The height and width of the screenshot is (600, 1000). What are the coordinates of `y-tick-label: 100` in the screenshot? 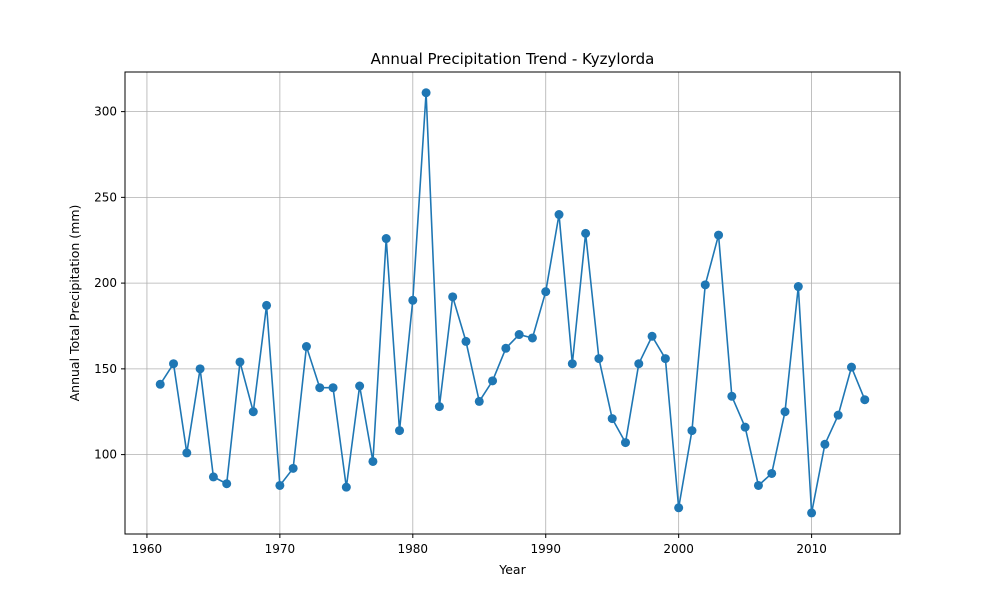 It's located at (105, 455).